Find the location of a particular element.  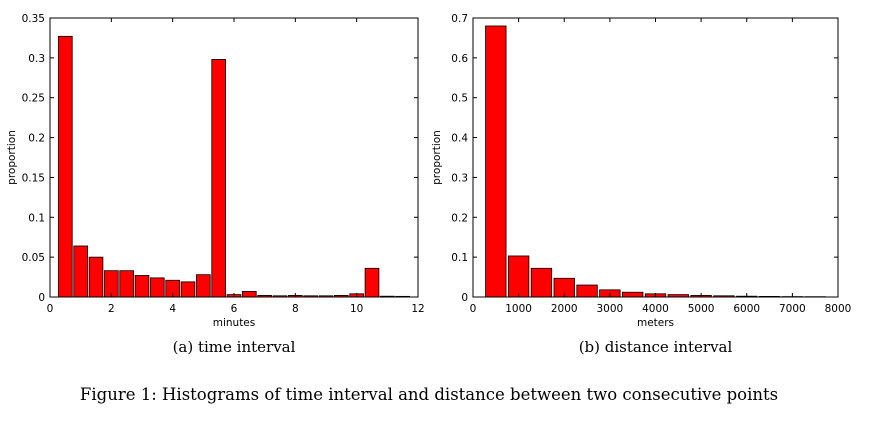

y-tick-label: 0.05 is located at coordinates (33, 258).